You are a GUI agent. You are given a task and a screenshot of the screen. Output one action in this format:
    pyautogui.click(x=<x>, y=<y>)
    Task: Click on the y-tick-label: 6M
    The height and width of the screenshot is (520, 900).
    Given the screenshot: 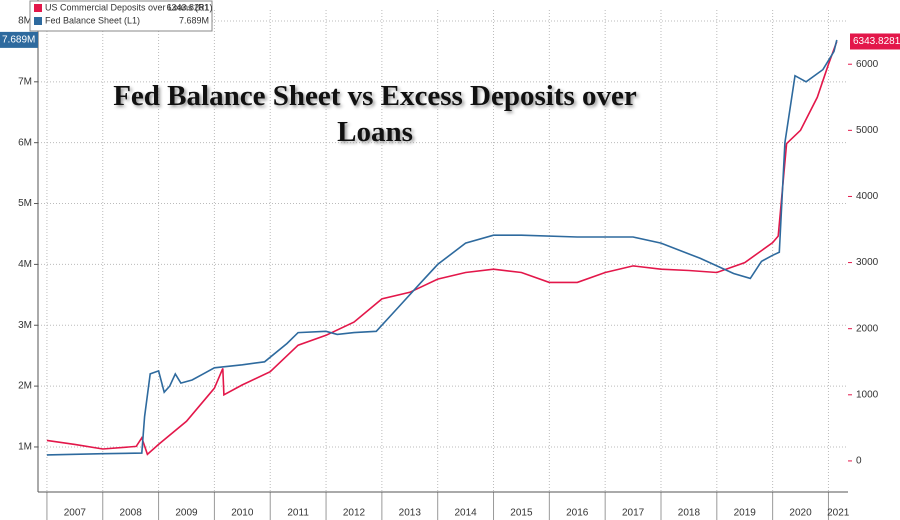 What is the action you would take?
    pyautogui.click(x=25, y=142)
    